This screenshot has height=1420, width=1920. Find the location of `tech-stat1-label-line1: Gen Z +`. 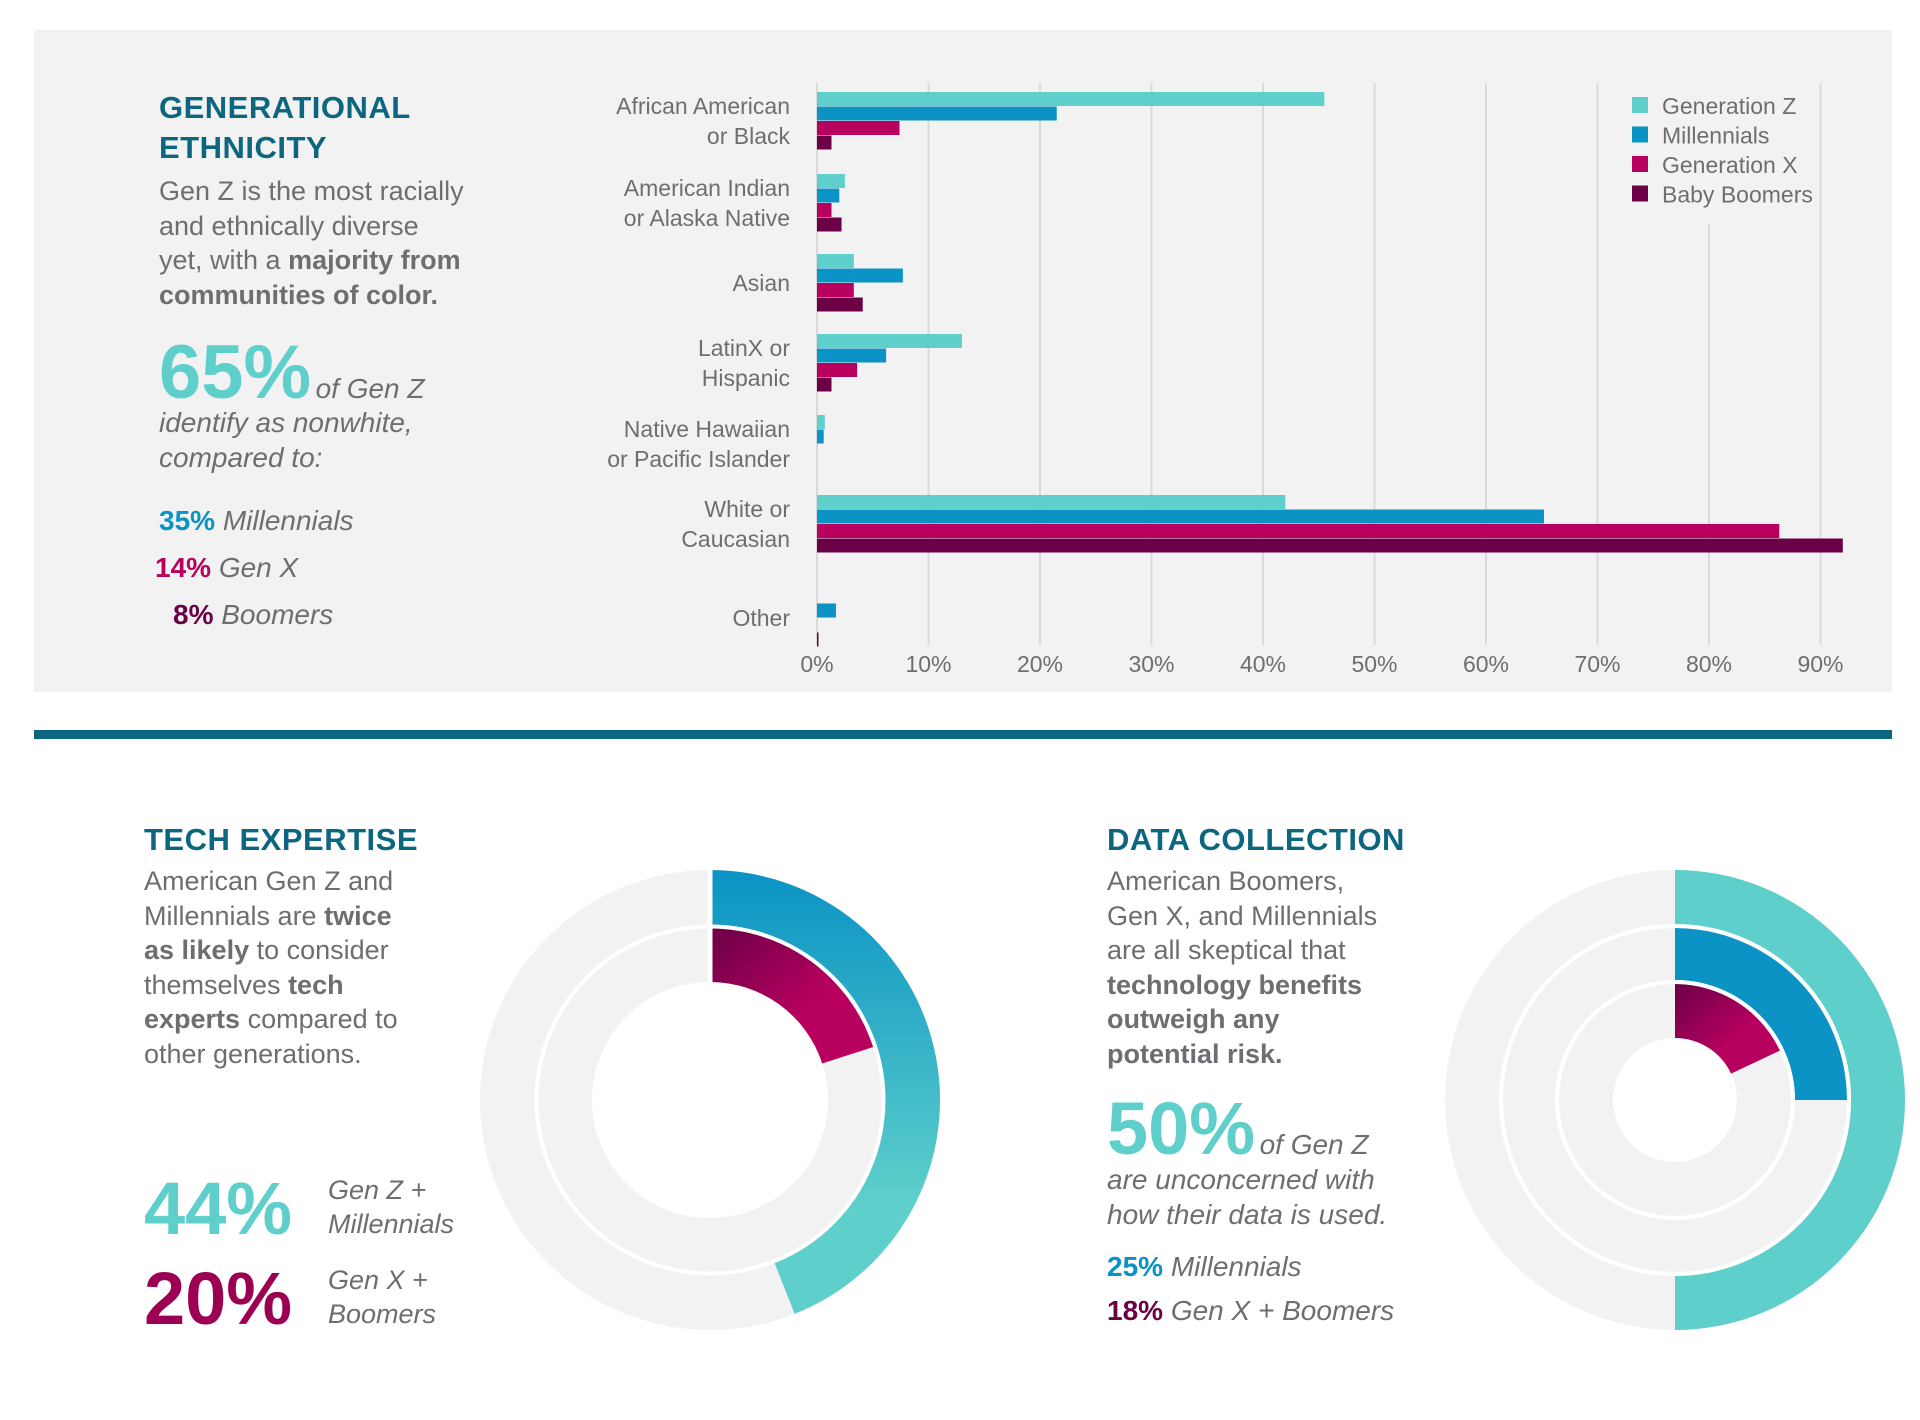

tech-stat1-label-line1: Gen Z + is located at coordinates (377, 1190).